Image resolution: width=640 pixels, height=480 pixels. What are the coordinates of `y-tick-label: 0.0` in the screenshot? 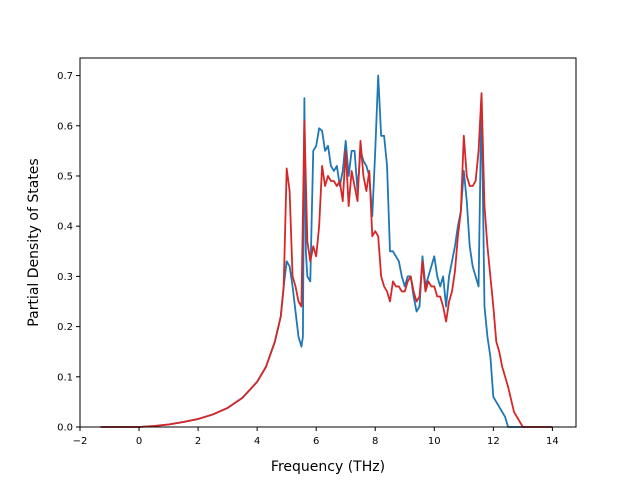 It's located at (65, 428).